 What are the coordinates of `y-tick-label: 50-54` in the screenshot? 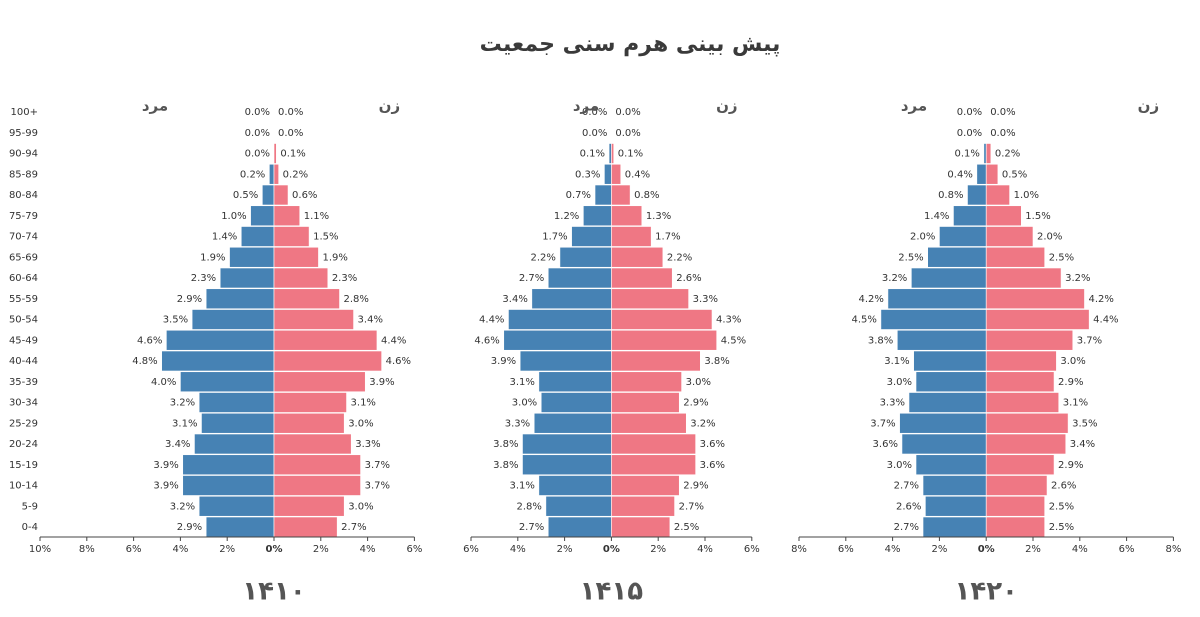 It's located at (23, 320).